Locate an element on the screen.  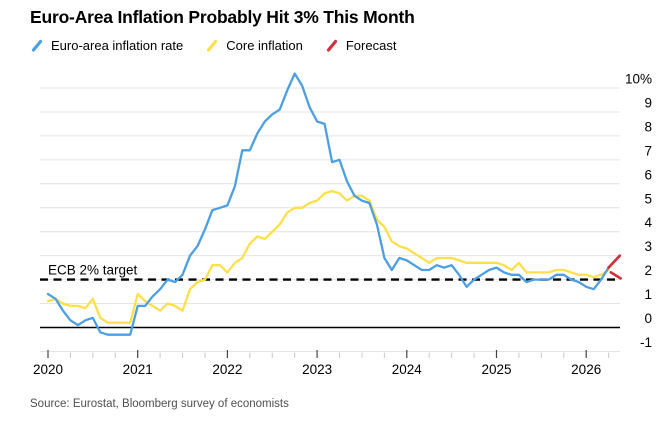
legend-label-headline: Euro-area inflation rate is located at coordinates (117, 45).